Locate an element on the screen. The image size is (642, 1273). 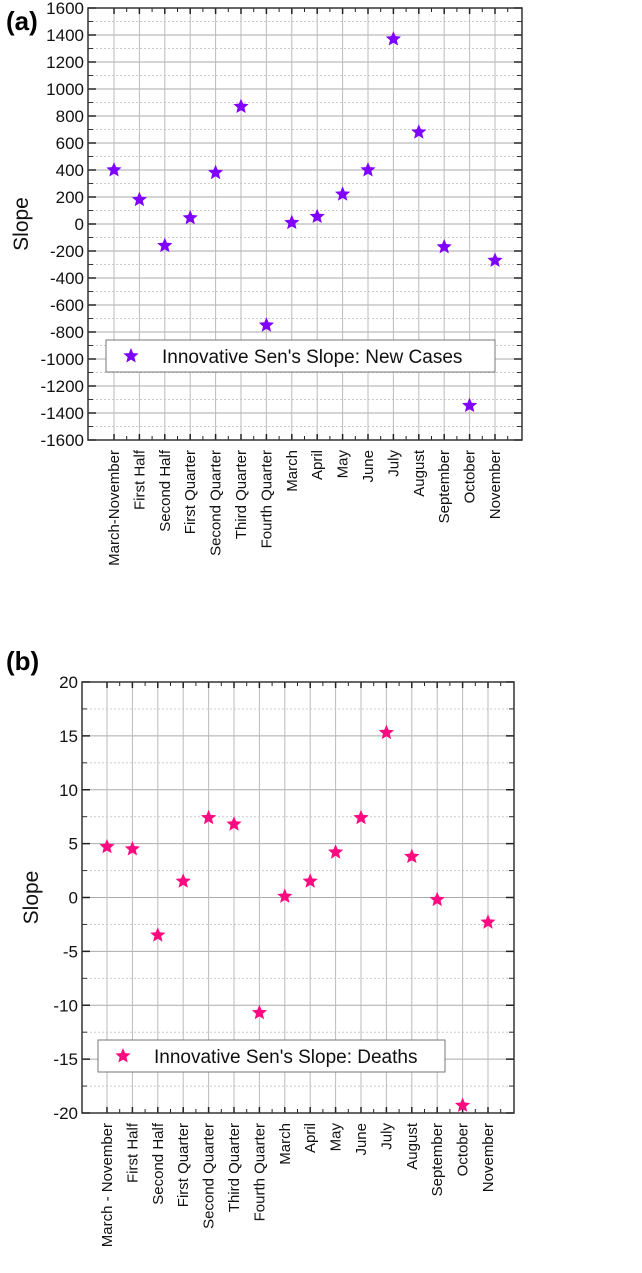
legend-label: Innovative Sen's Slope: New Cases is located at coordinates (312, 357).